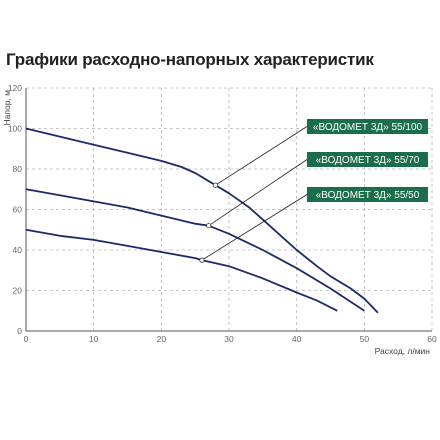  I want to click on y-tick-label: 120, so click(15, 88).